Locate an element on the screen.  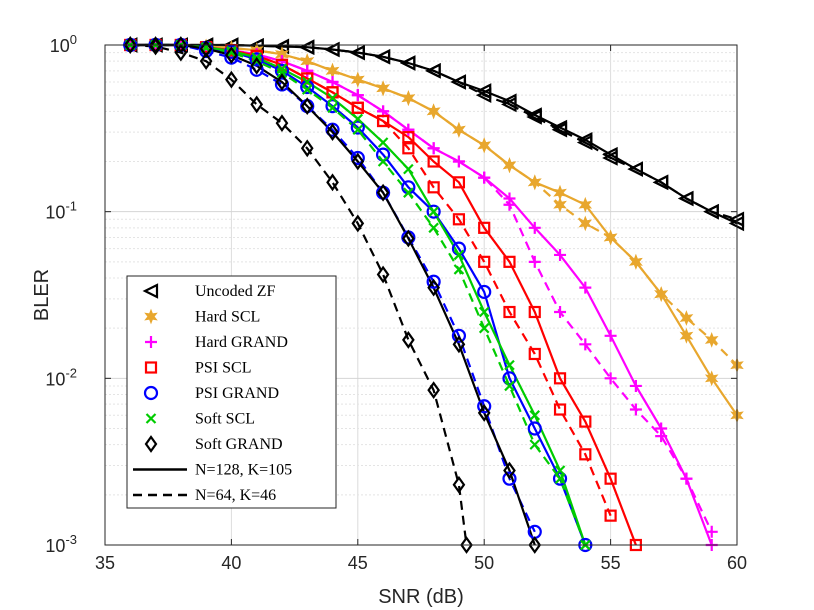
legend-label: N=64, K=46 is located at coordinates (235, 495).